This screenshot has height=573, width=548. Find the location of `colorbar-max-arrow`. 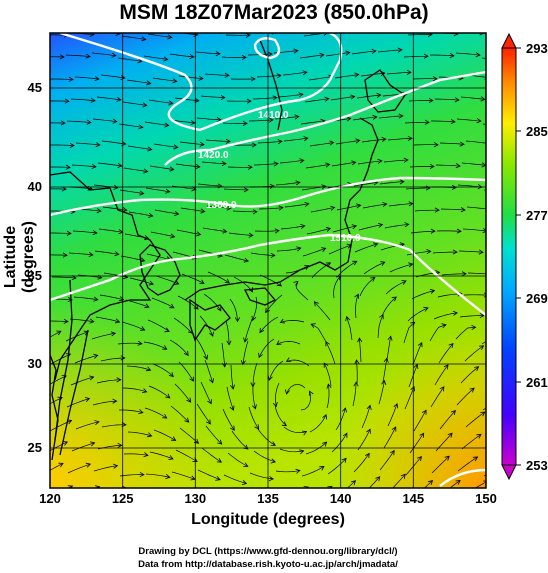

colorbar-max-arrow is located at coordinates (509, 40).